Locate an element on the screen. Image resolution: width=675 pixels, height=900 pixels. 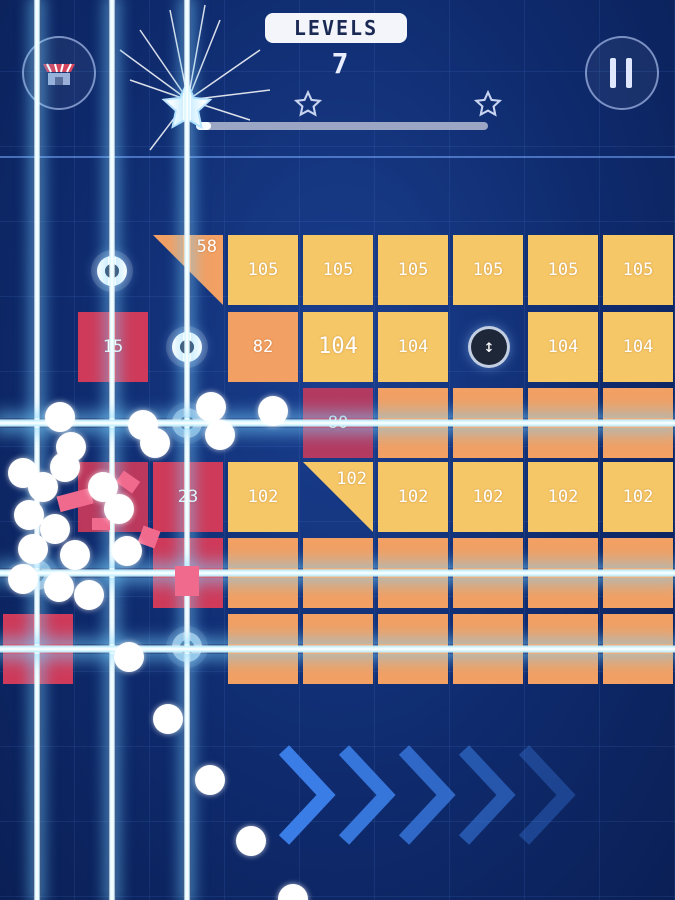
brick: 82 is located at coordinates (263, 347).